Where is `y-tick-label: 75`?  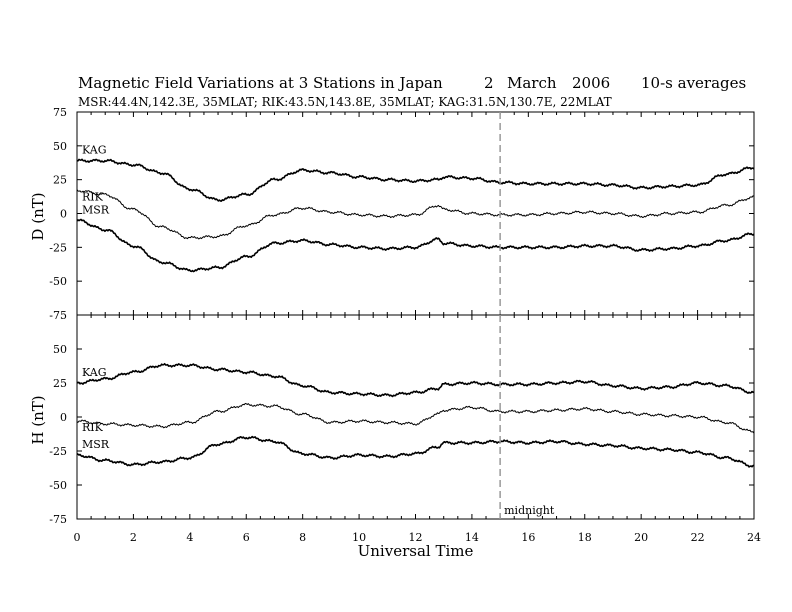
y-tick-label: 75 is located at coordinates (60, 112).